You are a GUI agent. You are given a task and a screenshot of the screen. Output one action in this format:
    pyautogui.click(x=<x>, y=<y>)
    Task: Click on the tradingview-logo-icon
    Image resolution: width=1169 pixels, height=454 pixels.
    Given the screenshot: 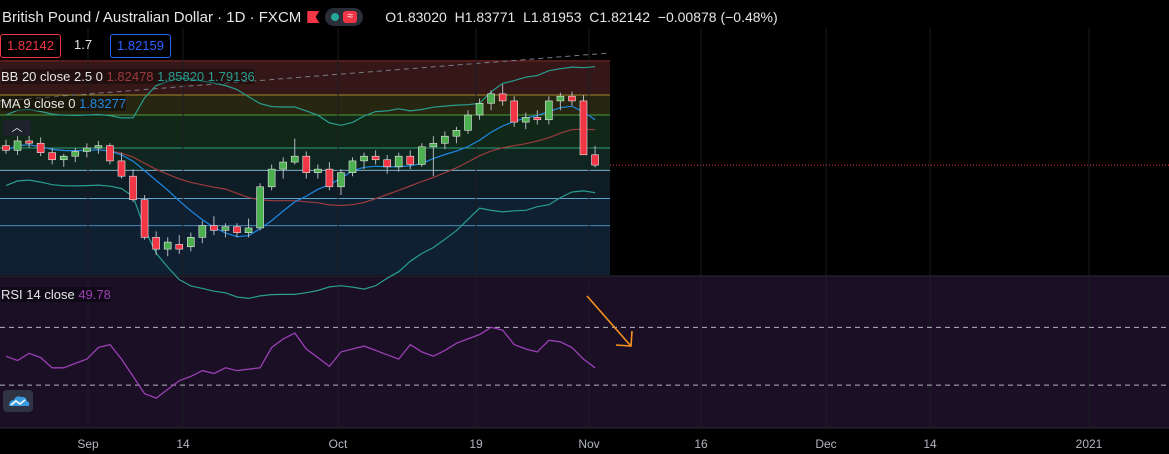 What is the action you would take?
    pyautogui.click(x=18, y=401)
    